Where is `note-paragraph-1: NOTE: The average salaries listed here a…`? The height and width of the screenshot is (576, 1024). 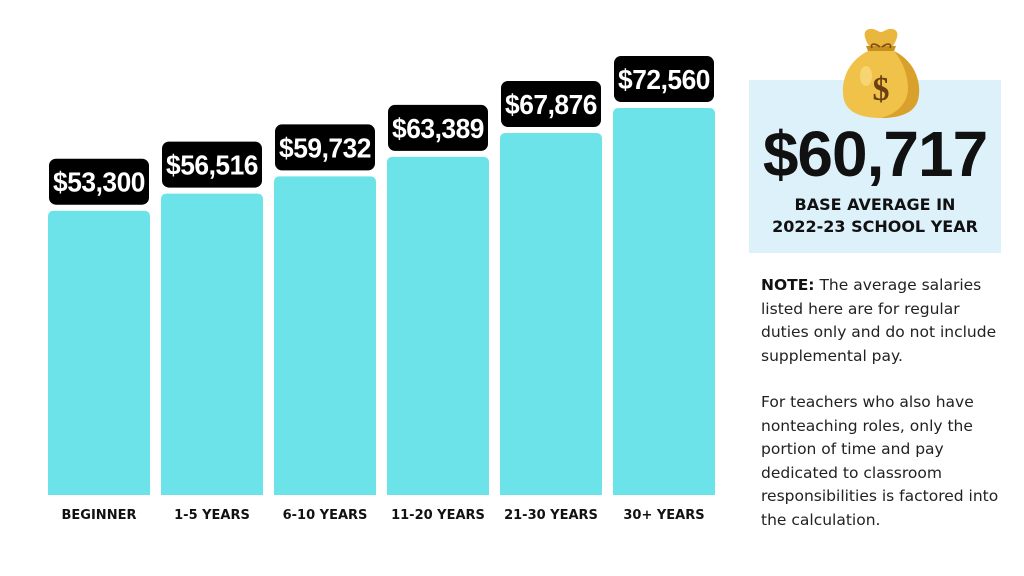
note-paragraph-1: NOTE: The average salaries listed here a… is located at coordinates (886, 321).